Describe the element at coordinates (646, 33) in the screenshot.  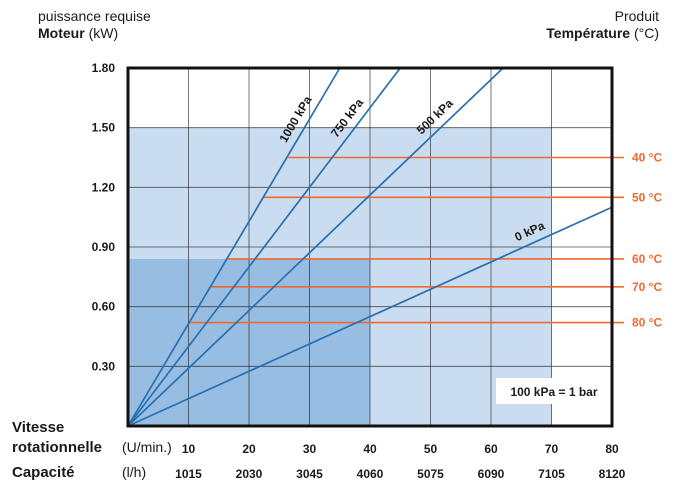
I see `temperature-unit: (°C)` at that location.